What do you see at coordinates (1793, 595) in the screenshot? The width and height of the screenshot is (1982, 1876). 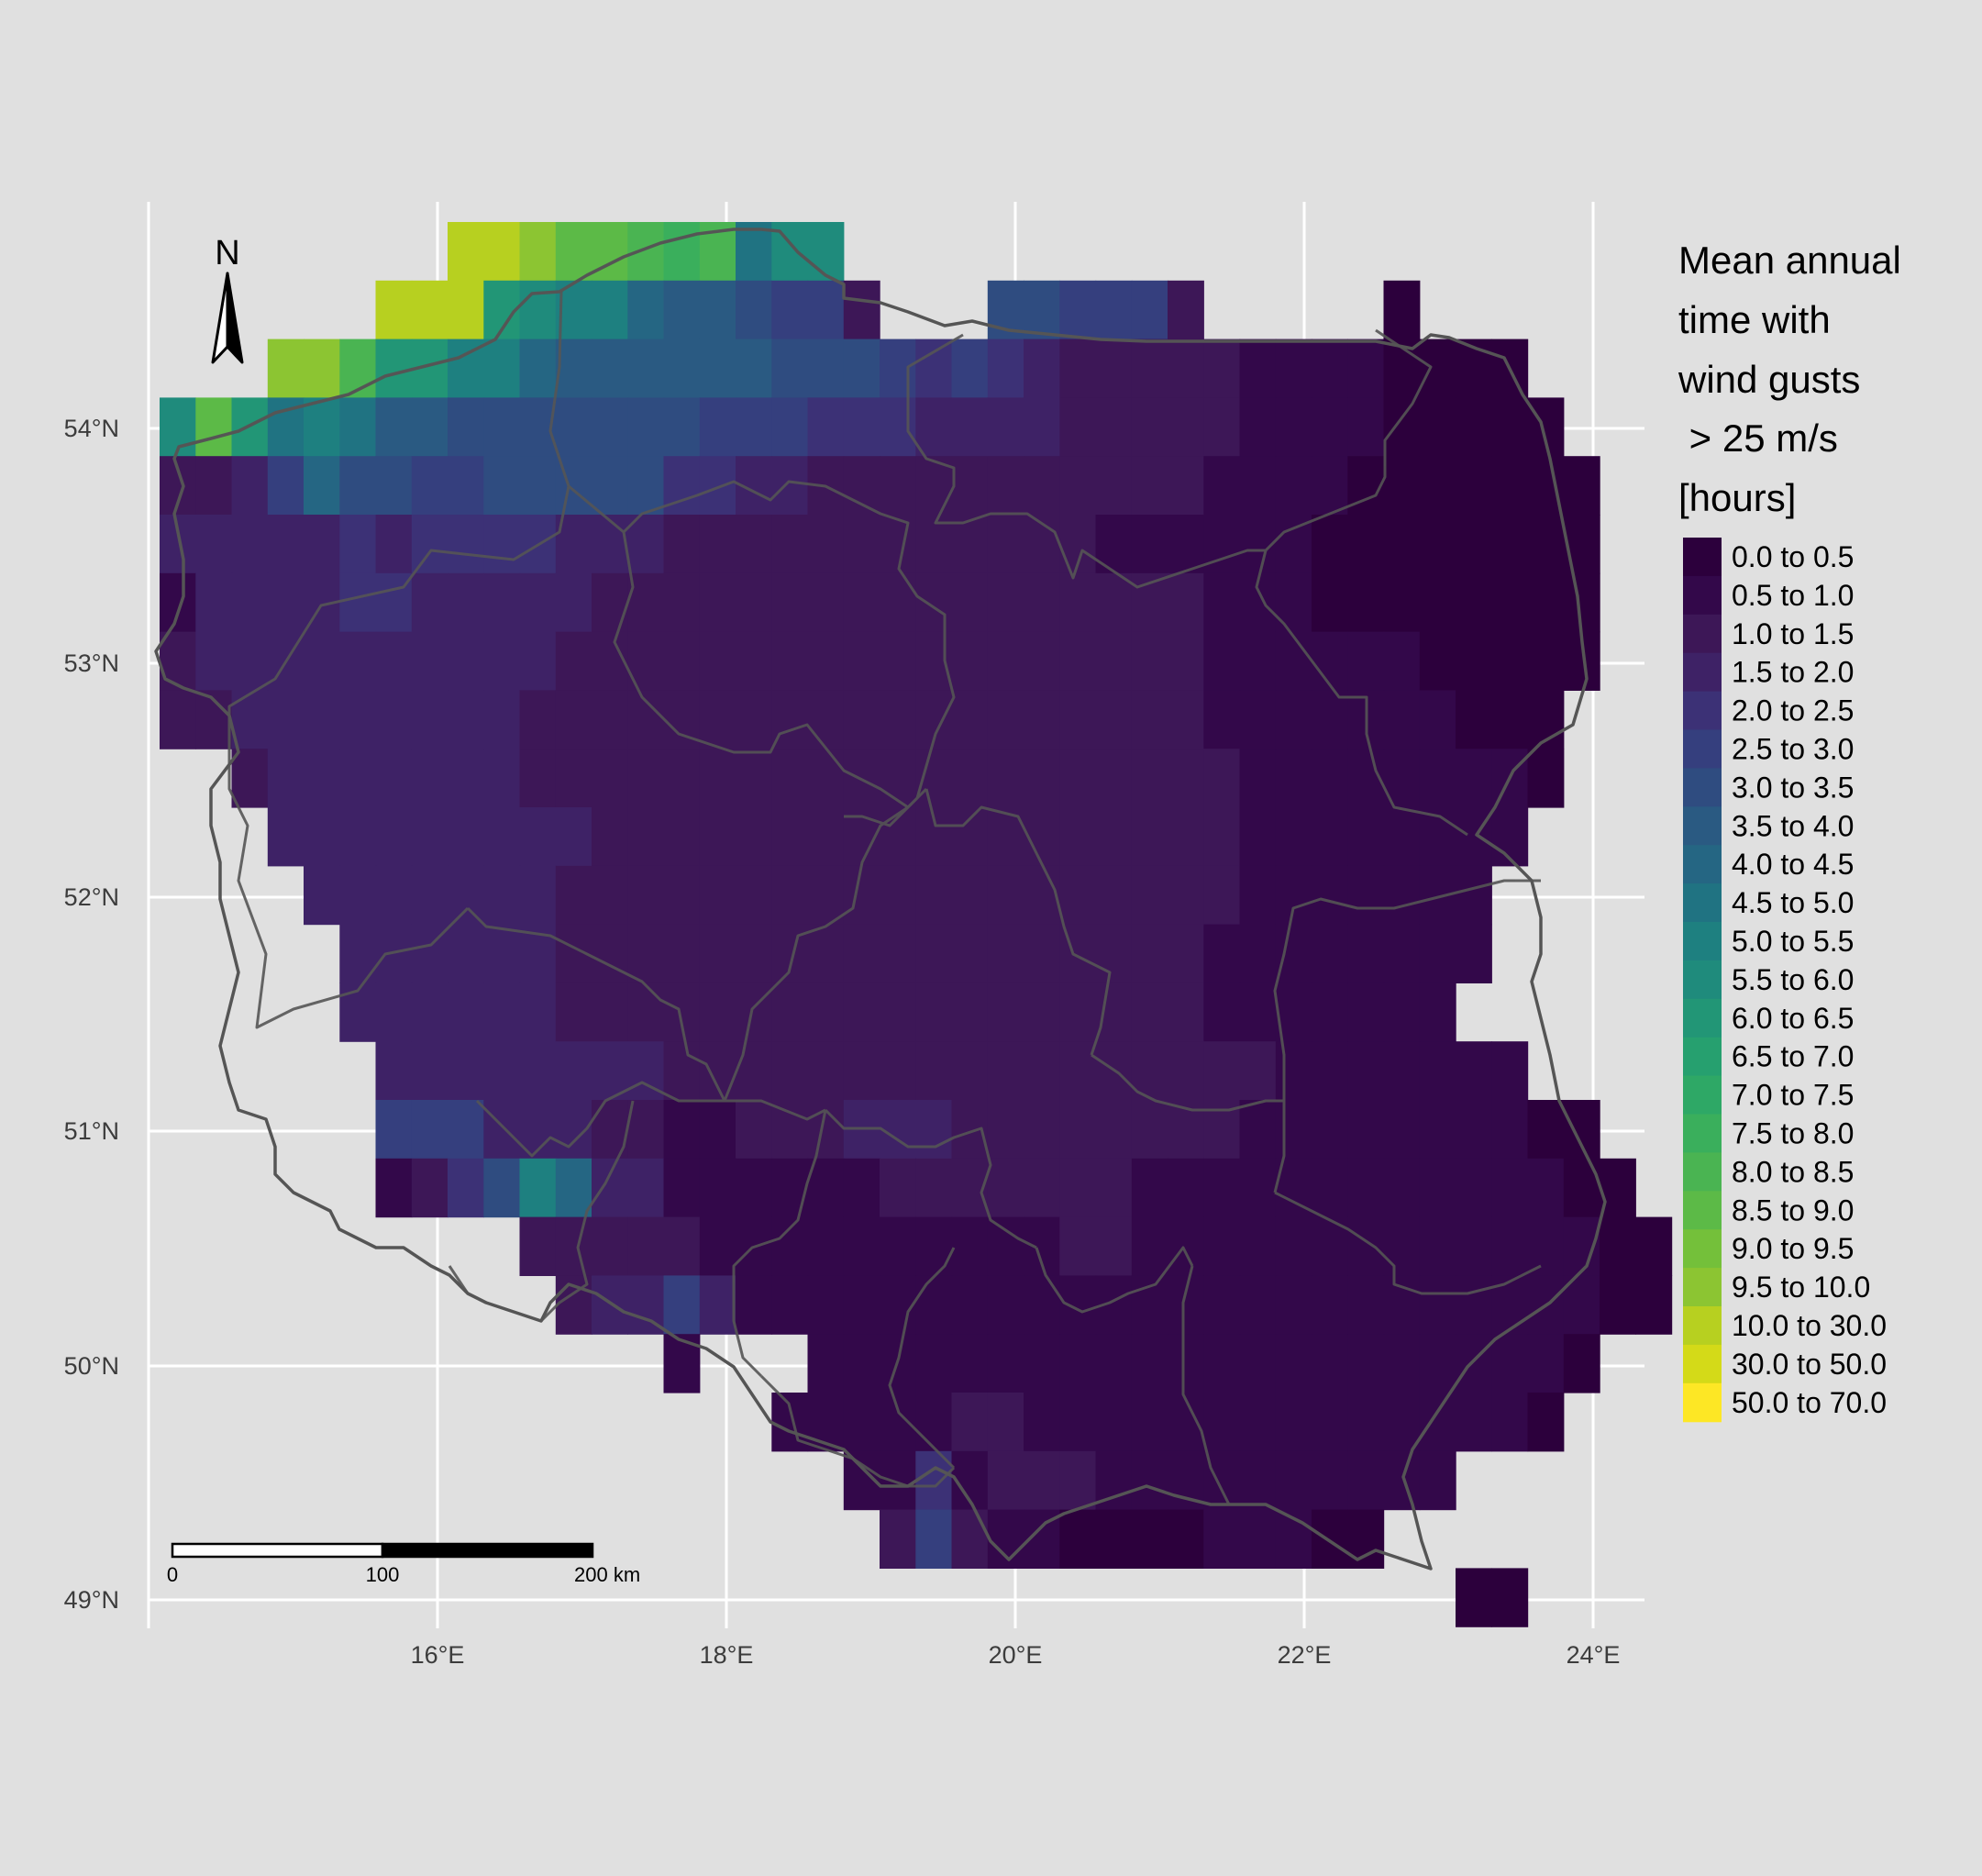 I see `legend-label: 0.5 to 1.0` at bounding box center [1793, 595].